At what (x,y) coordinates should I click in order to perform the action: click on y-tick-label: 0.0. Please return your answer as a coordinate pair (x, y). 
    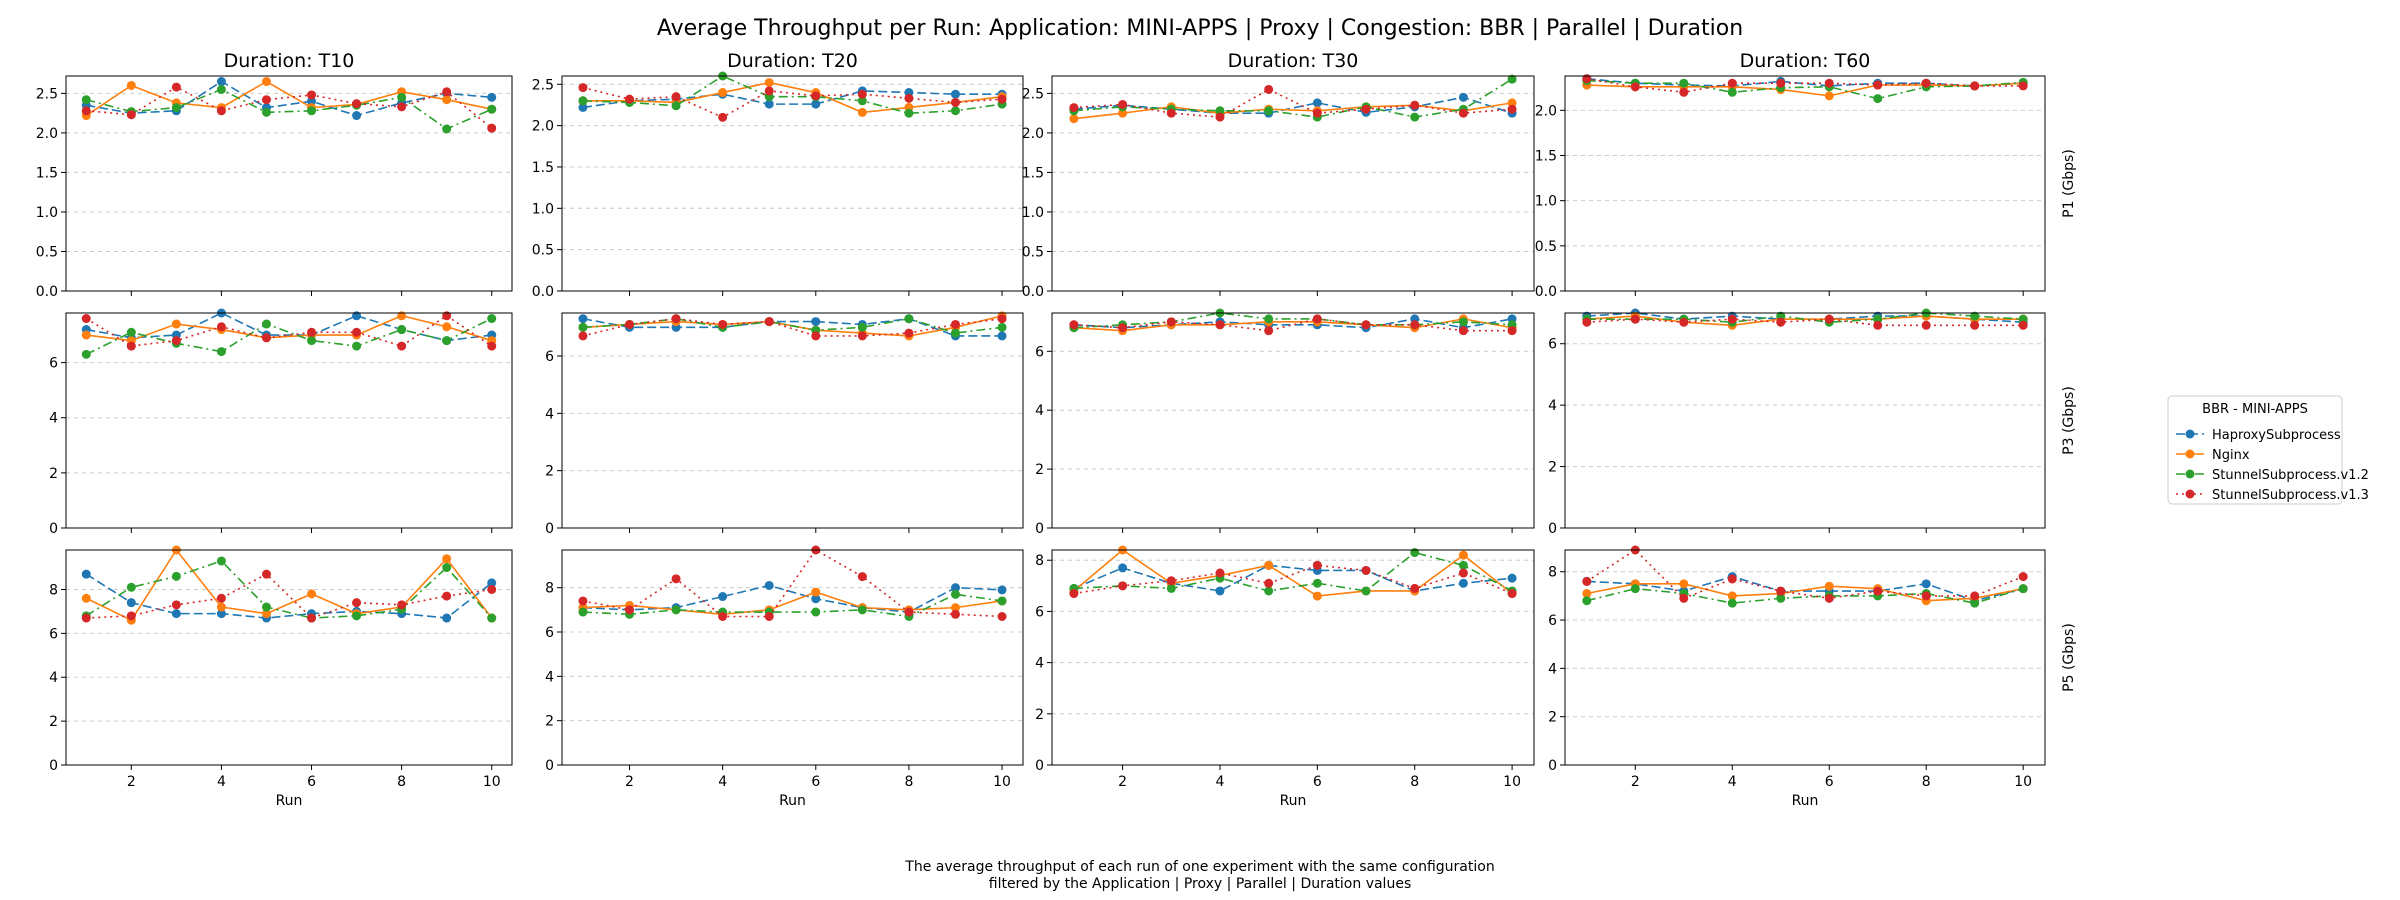
    Looking at the image, I should click on (543, 292).